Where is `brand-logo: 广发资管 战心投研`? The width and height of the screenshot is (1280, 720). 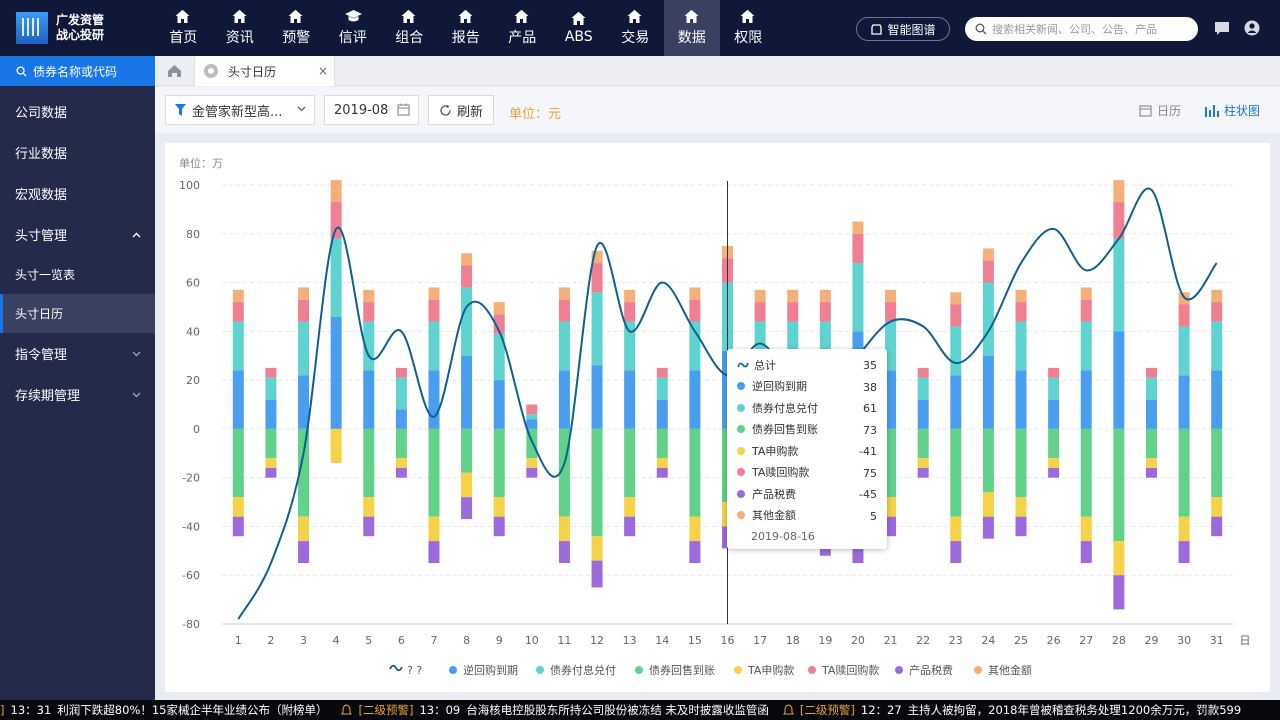
brand-logo: 广发资管 战心投研 is located at coordinates (77, 28).